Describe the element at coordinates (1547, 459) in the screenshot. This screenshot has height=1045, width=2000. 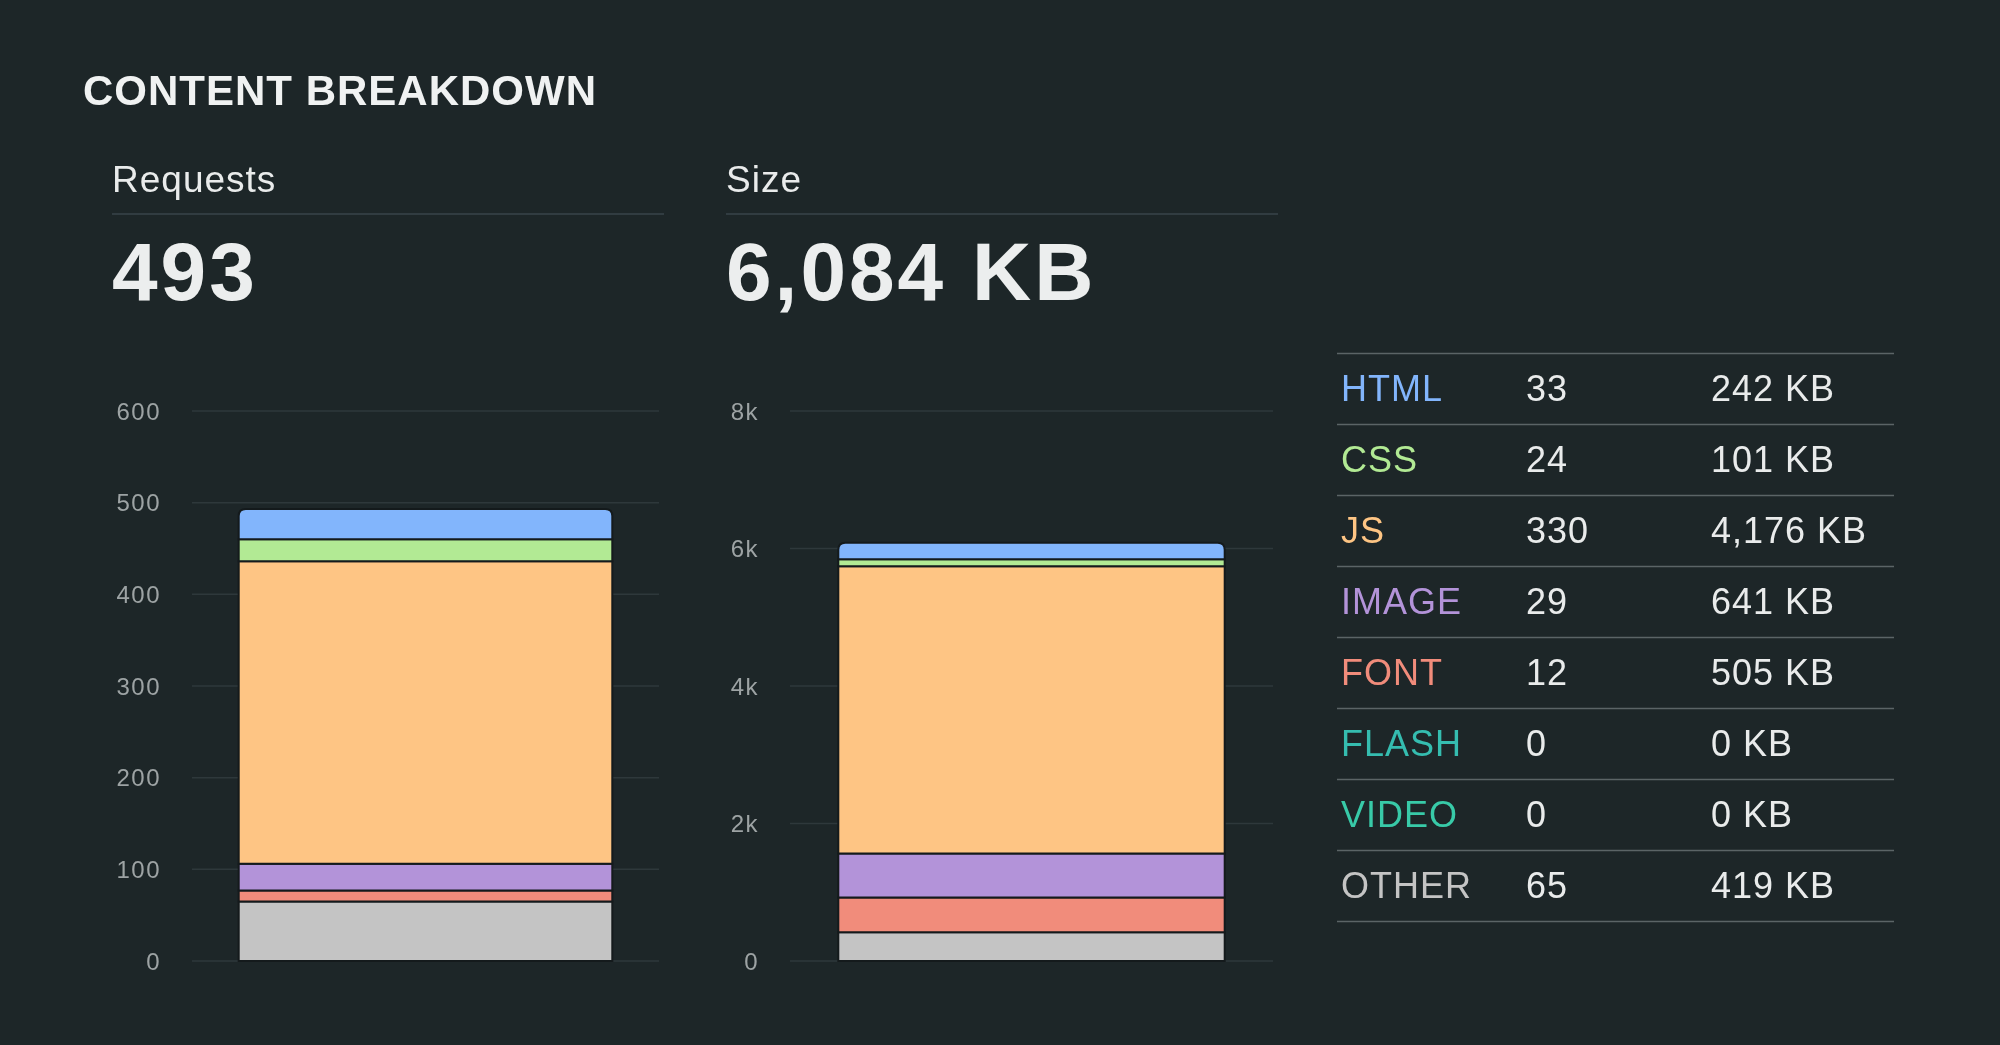
I see `data-label: 24` at that location.